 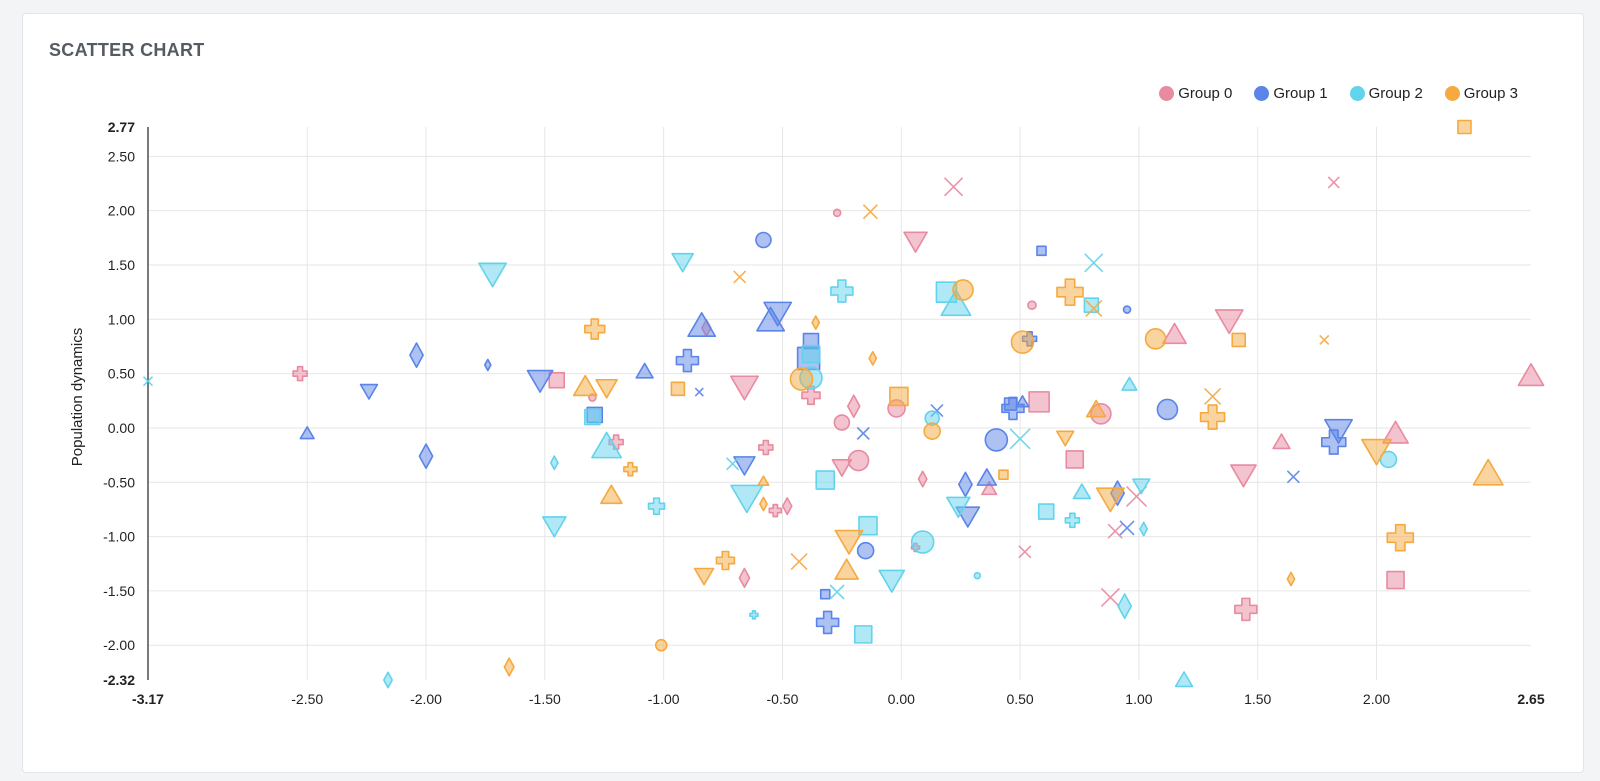 I want to click on legend-item-group-1: Group 1, so click(x=1291, y=93).